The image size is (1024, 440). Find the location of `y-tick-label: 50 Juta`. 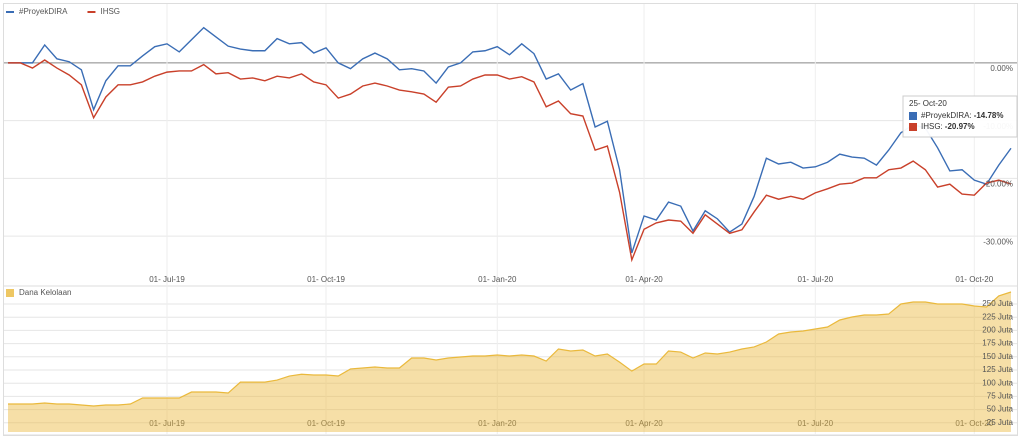

y-tick-label: 50 Juta is located at coordinates (1000, 409).